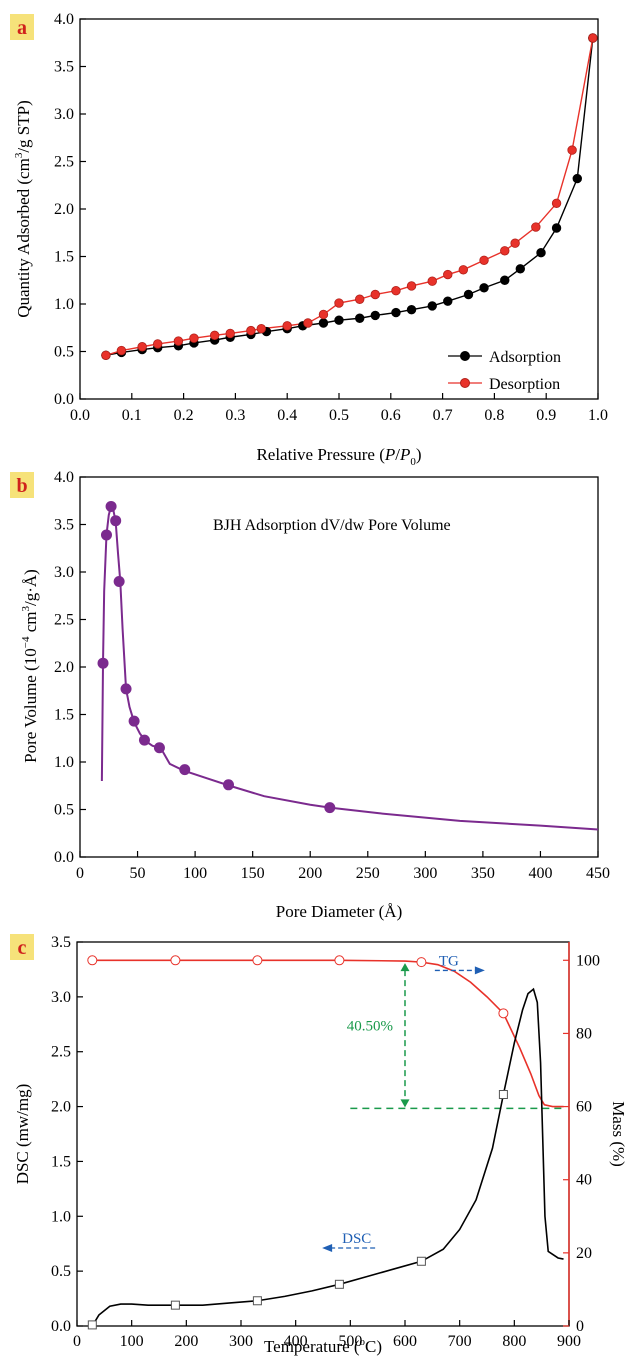  Describe the element at coordinates (61, 997) in the screenshot. I see `left-y-tick-label: 3.0` at that location.